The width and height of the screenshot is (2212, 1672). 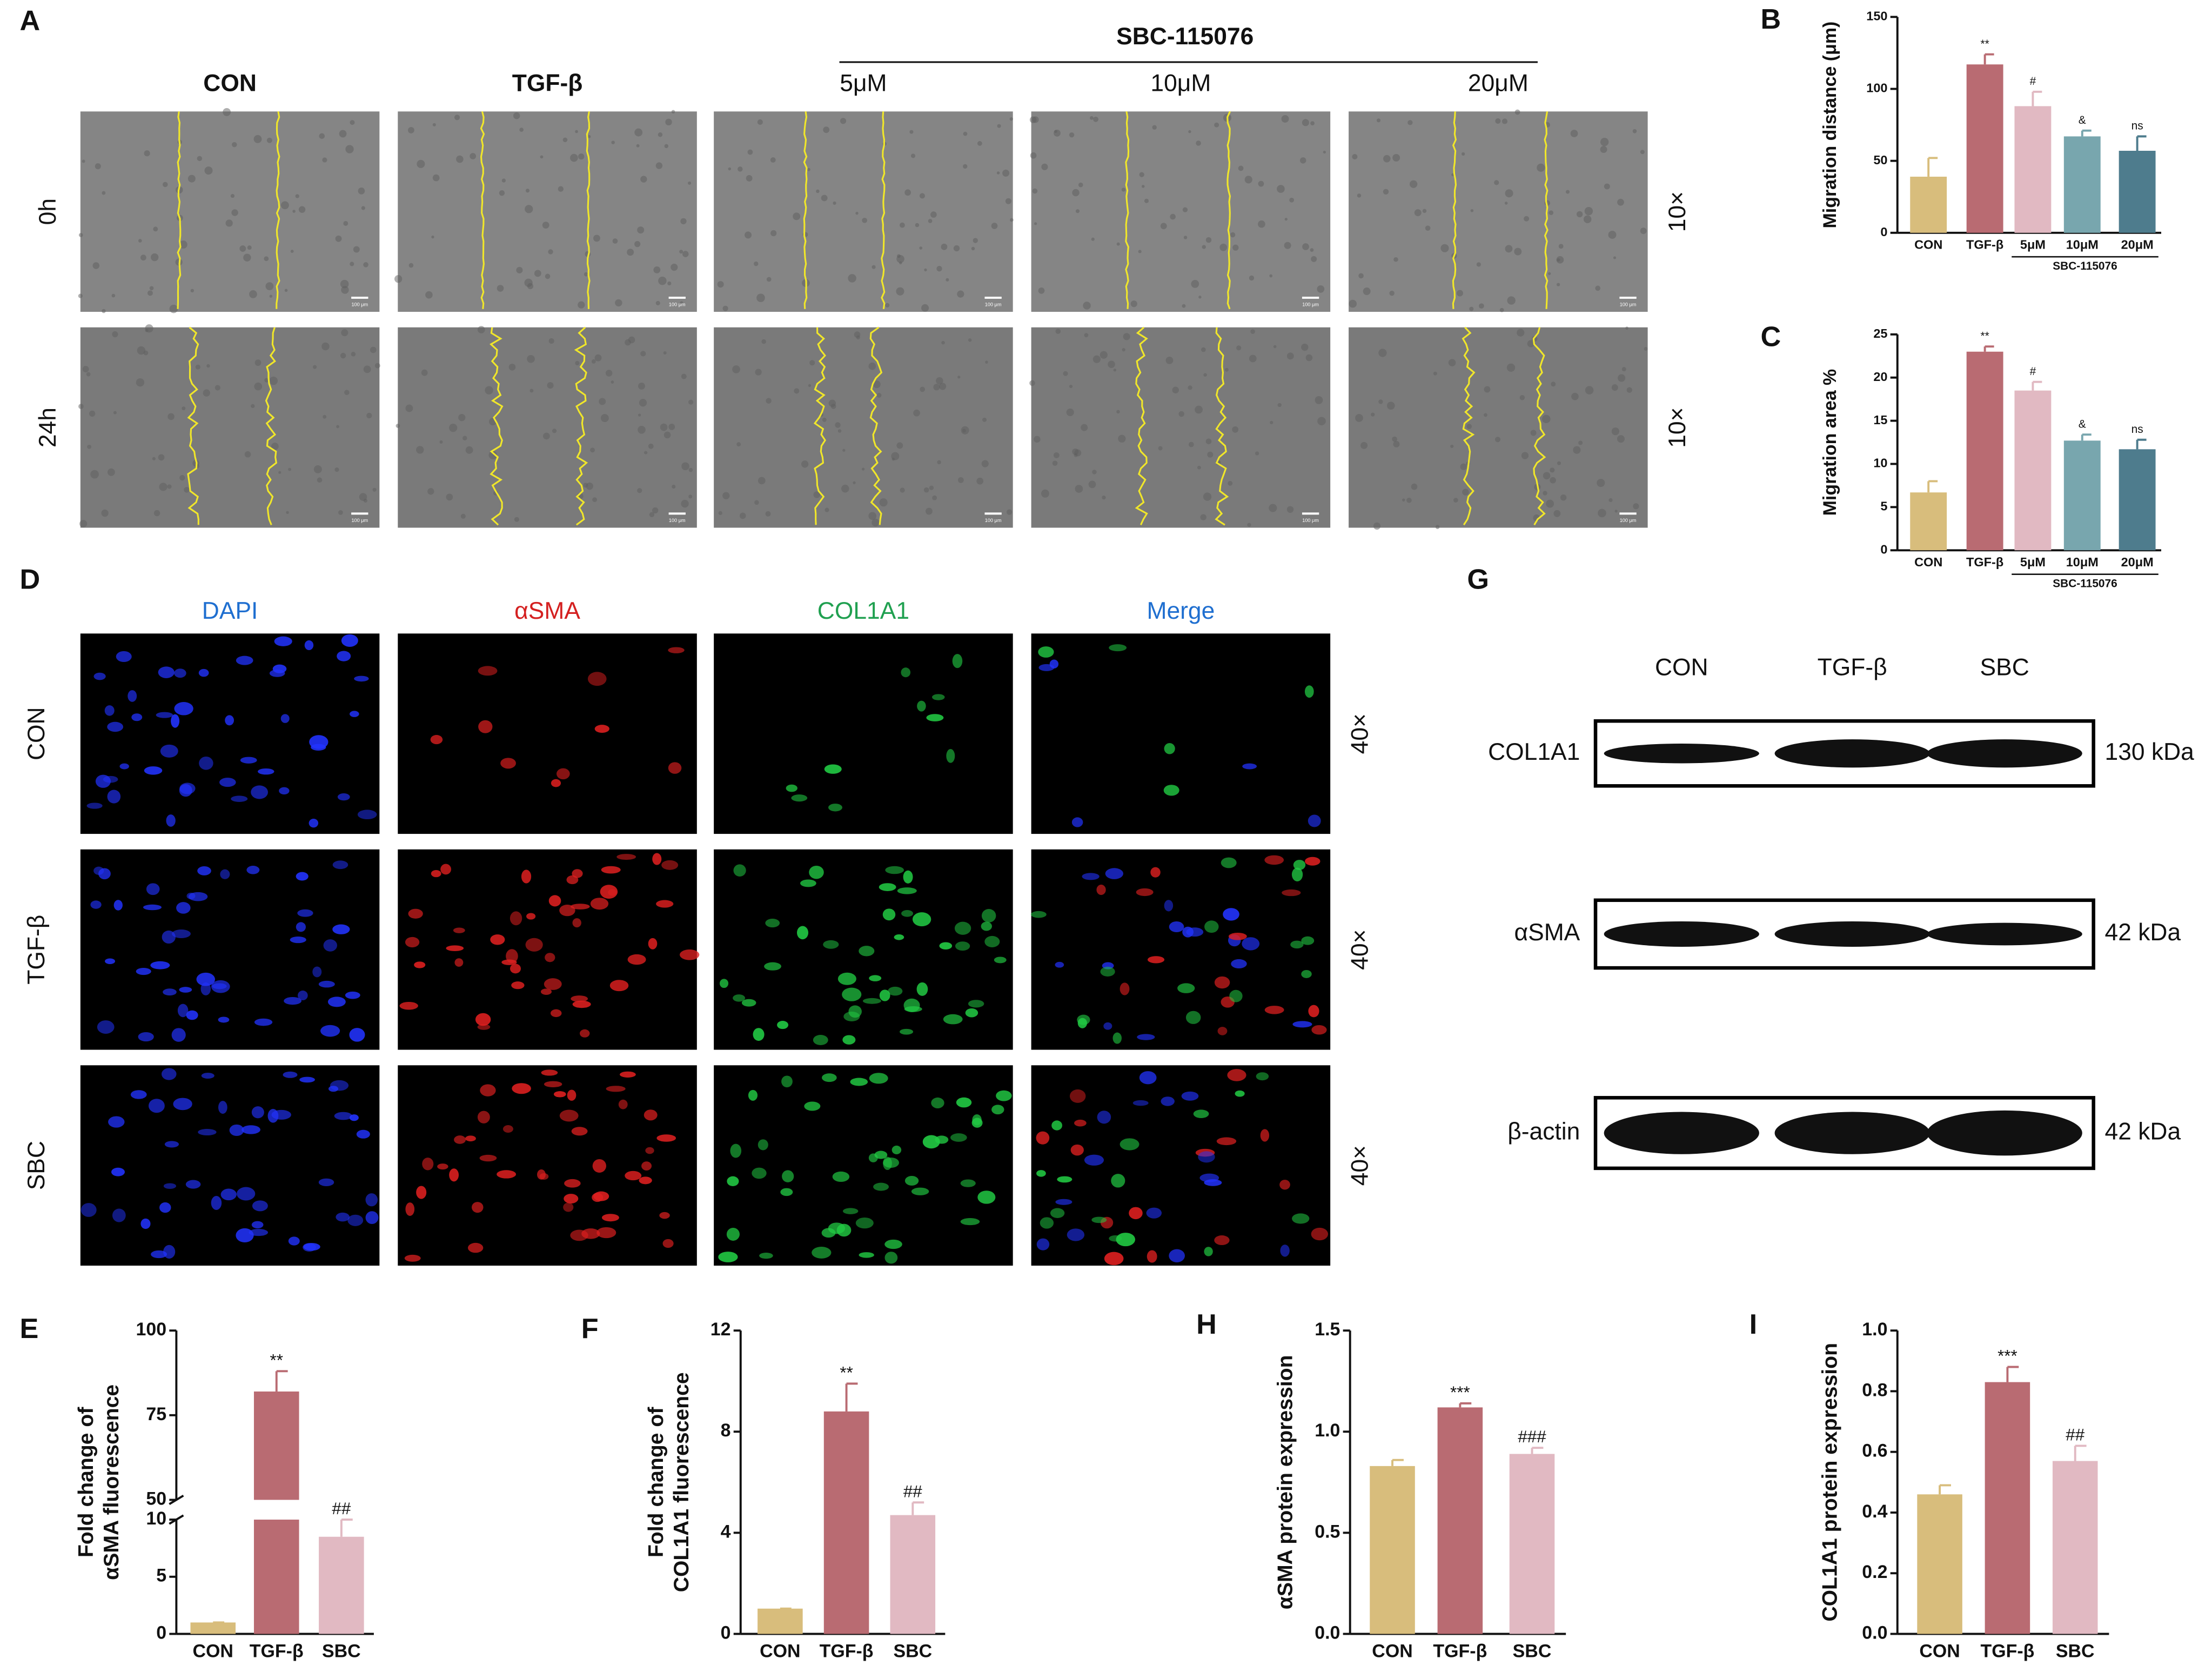 What do you see at coordinates (1830, 125) in the screenshot?
I see `y-axis-label: Migration distance (μm)` at bounding box center [1830, 125].